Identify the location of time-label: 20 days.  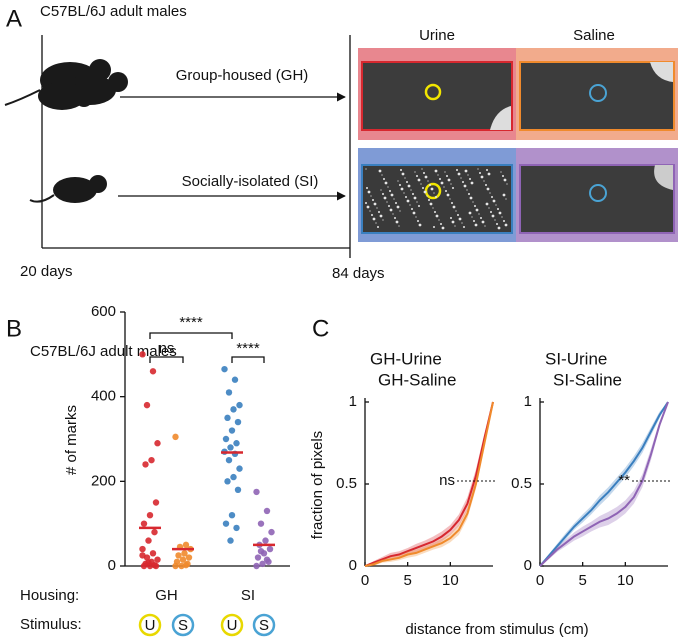
(46, 271).